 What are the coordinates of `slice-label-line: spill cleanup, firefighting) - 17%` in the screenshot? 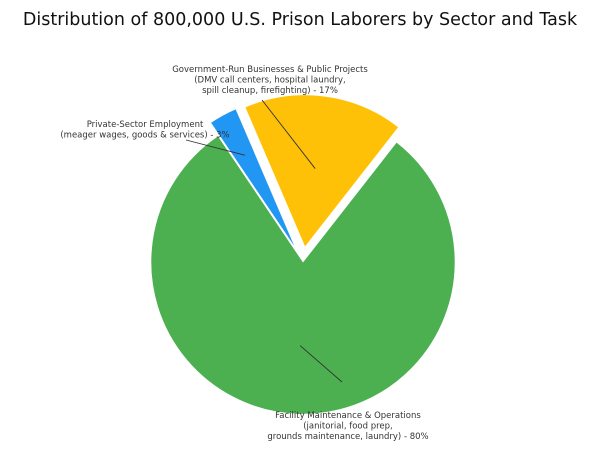 It's located at (270, 91).